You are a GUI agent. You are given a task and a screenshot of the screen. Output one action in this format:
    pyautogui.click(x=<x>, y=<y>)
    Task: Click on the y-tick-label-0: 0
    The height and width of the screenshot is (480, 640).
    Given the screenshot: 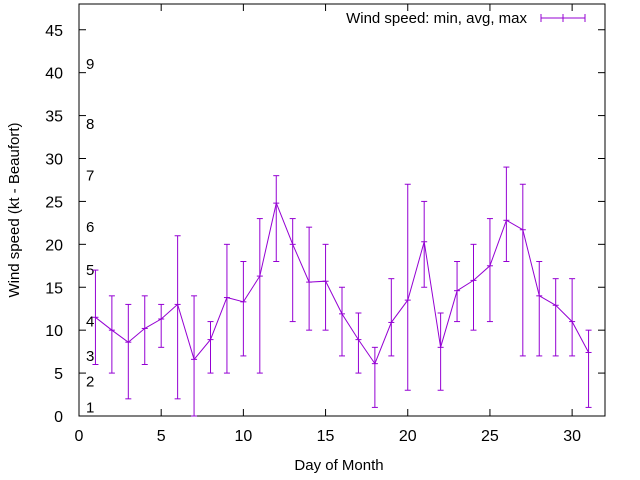 What is the action you would take?
    pyautogui.click(x=58, y=417)
    